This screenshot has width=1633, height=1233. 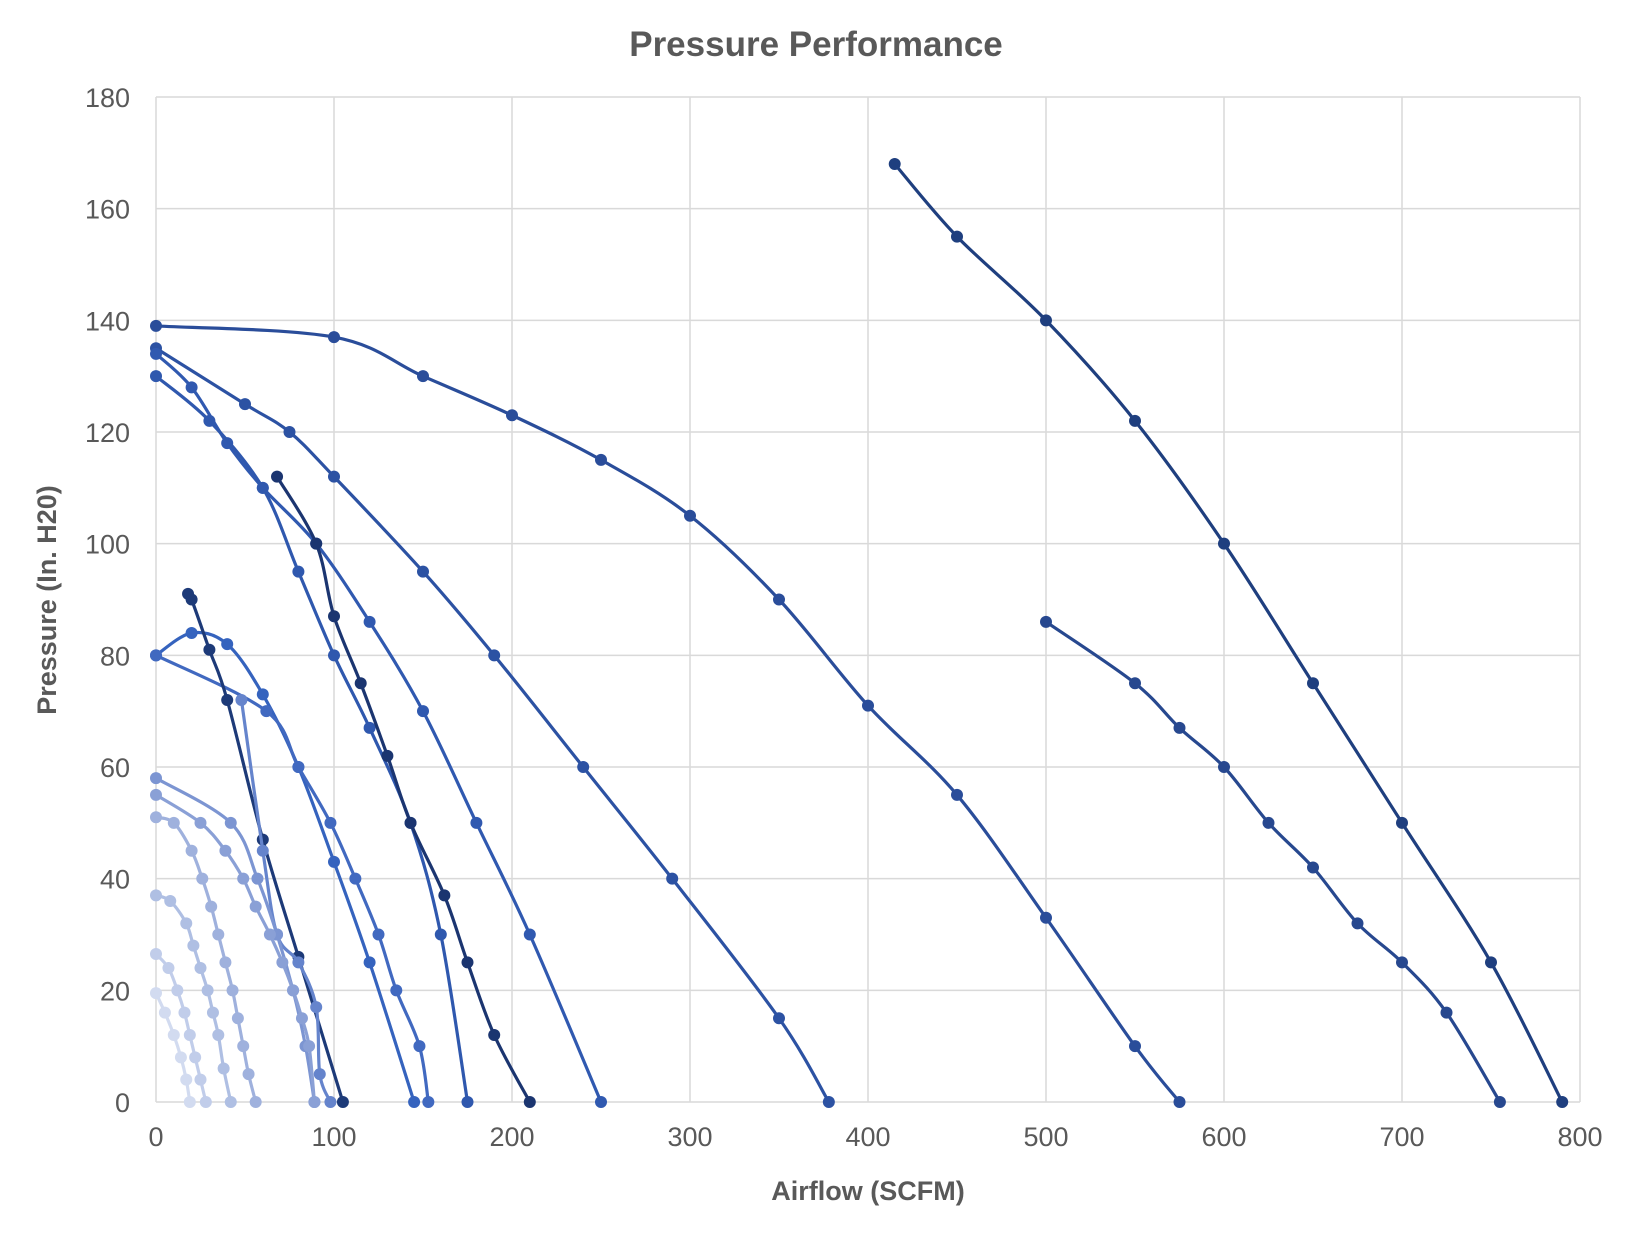 What do you see at coordinates (689, 1137) in the screenshot?
I see `x-tick-label: 300` at bounding box center [689, 1137].